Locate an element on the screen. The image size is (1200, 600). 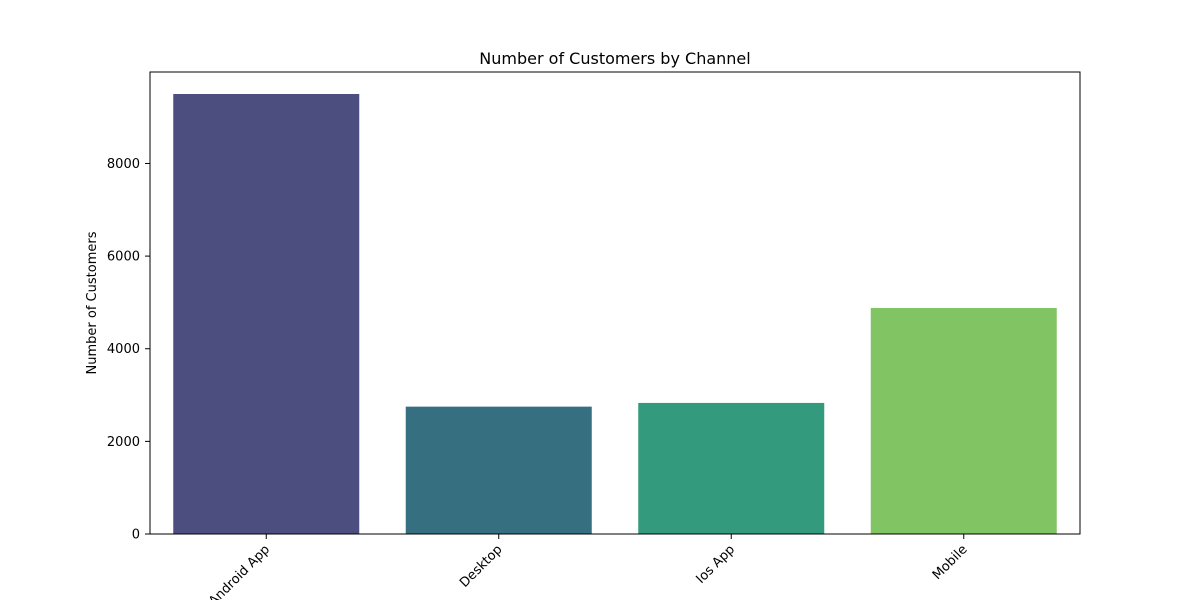
y-tick-label: 6000 is located at coordinates (123, 257).